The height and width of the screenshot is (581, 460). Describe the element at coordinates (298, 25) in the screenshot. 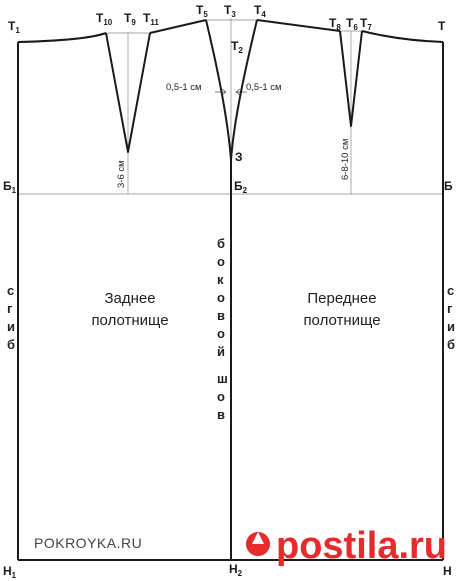

I see `front-waist-to-dart` at that location.